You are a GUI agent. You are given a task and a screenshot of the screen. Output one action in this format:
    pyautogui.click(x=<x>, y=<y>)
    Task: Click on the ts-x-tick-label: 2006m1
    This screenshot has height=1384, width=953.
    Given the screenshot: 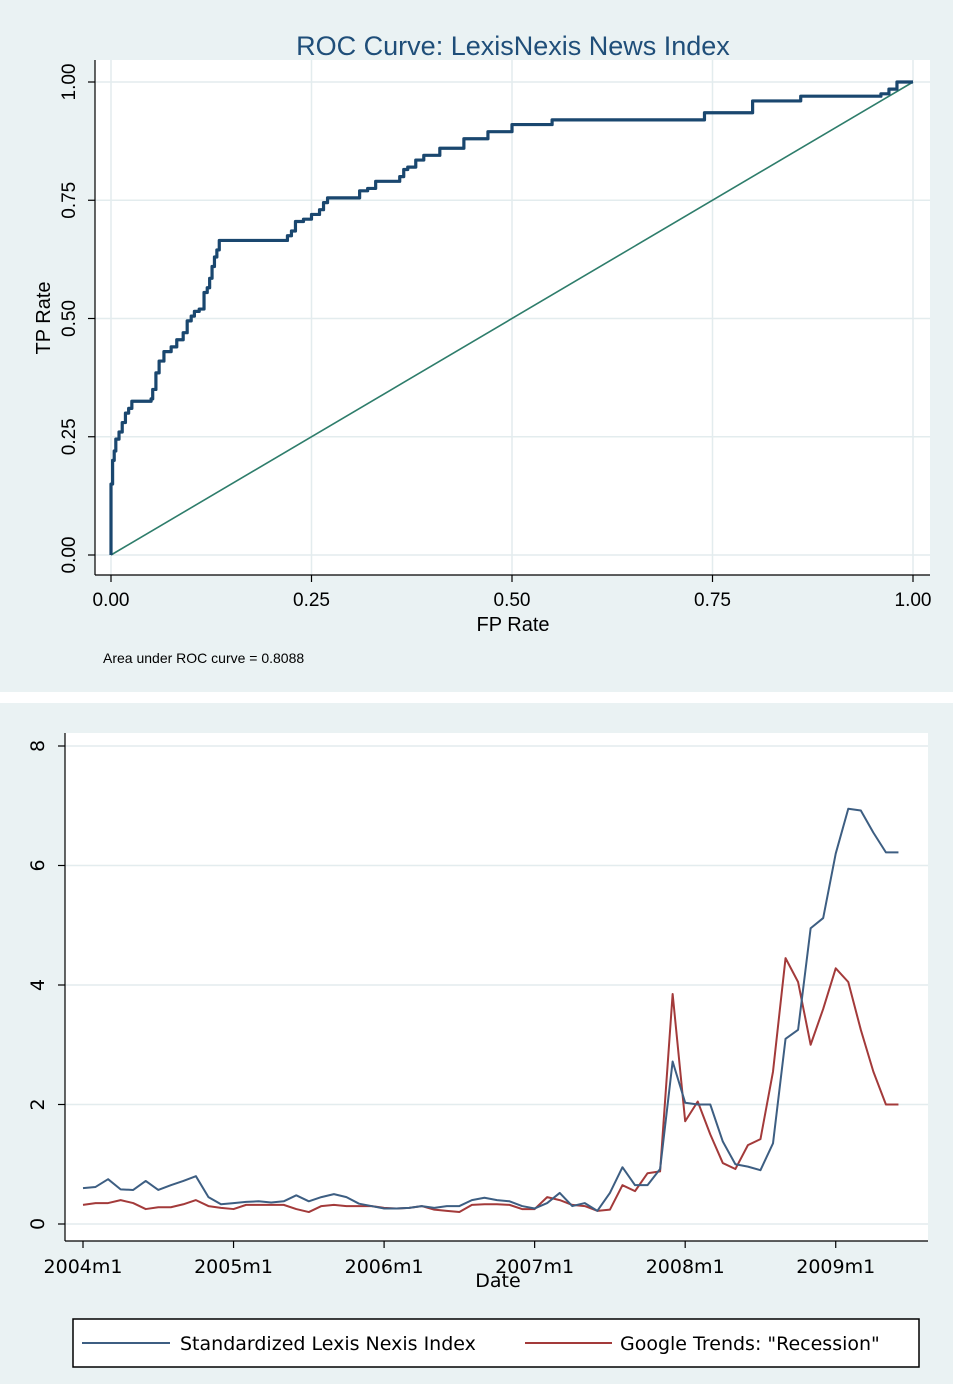 What is the action you would take?
    pyautogui.click(x=384, y=1267)
    